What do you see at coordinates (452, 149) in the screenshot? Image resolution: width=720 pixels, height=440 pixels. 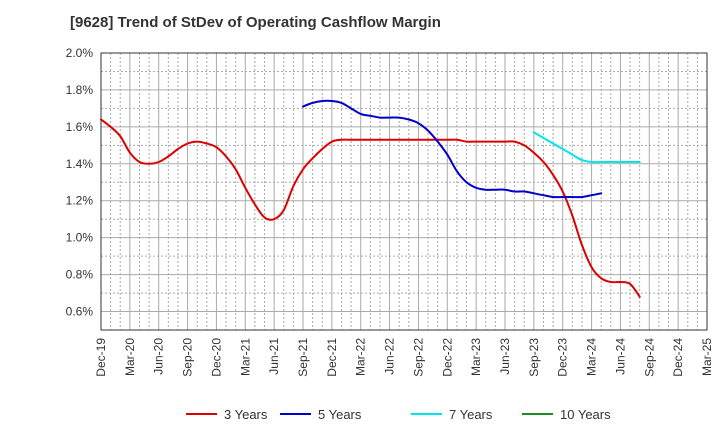 I see `series-line-5-years` at bounding box center [452, 149].